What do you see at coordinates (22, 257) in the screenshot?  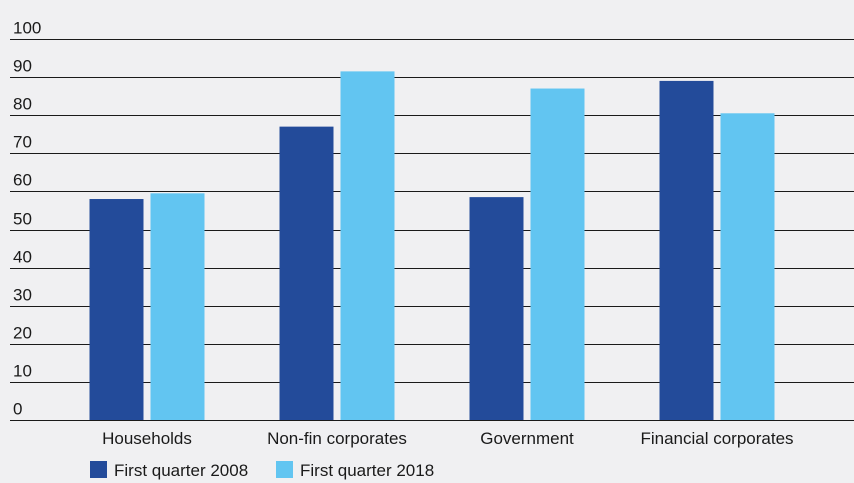 I see `y-tick-label-40: 40` at bounding box center [22, 257].